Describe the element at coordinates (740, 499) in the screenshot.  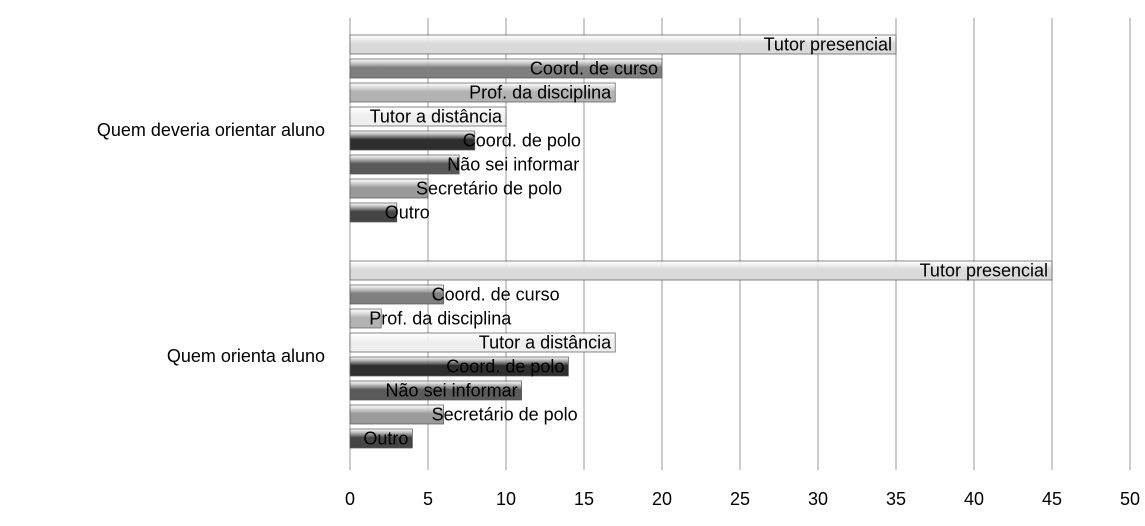
I see `x-tick-label: 25` at that location.